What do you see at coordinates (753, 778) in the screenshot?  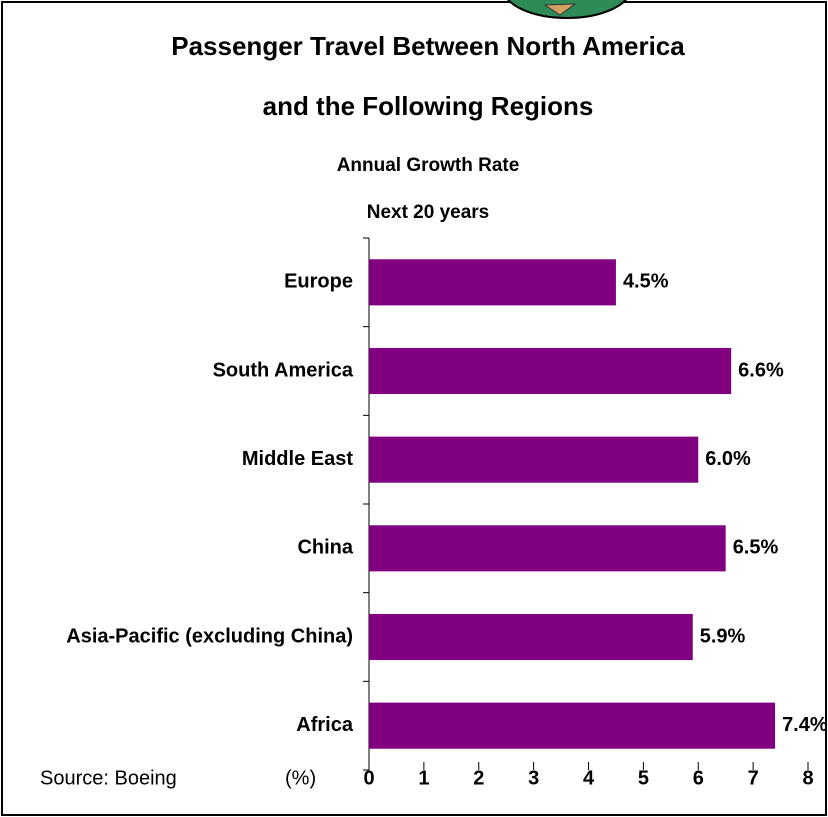 I see `x-tick-label: 7` at bounding box center [753, 778].